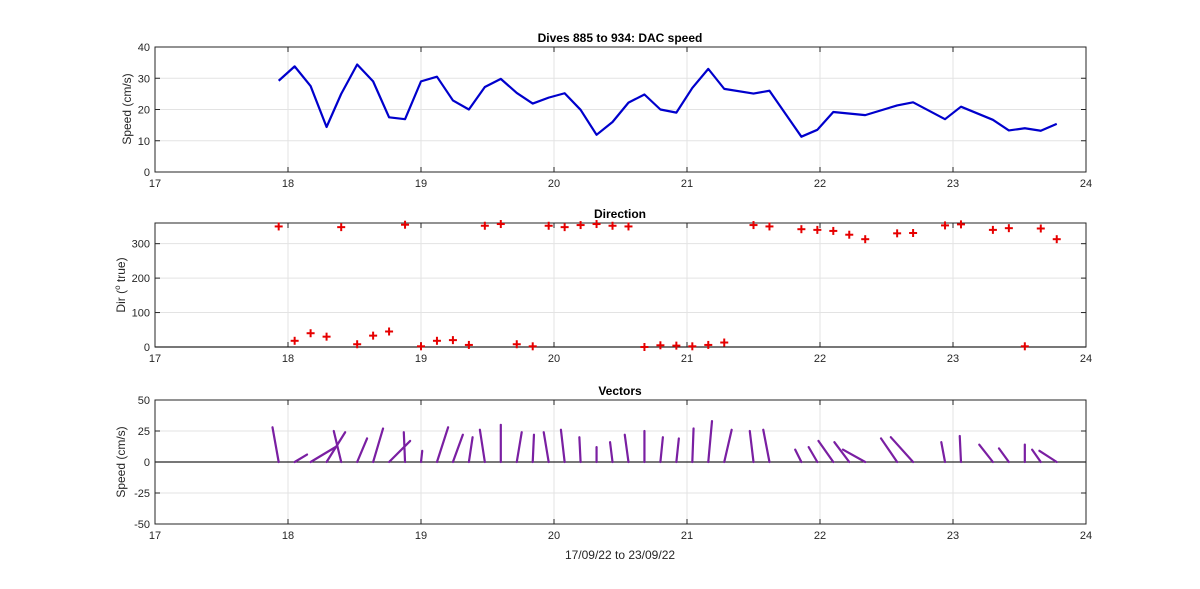  What do you see at coordinates (117, 287) in the screenshot?
I see `direction-y-label-degree: o` at bounding box center [117, 287].